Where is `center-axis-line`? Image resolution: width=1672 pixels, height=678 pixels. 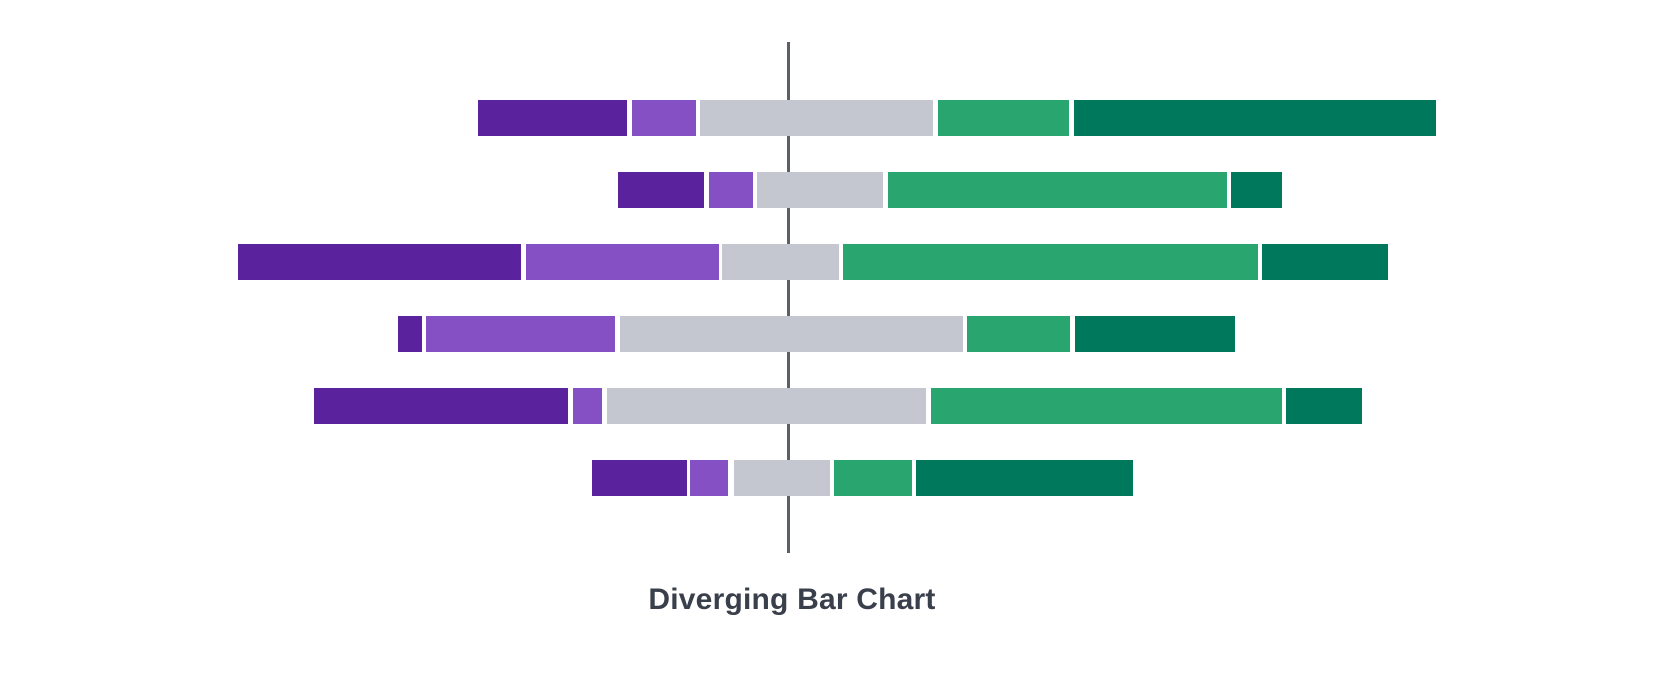 center-axis-line is located at coordinates (788, 297).